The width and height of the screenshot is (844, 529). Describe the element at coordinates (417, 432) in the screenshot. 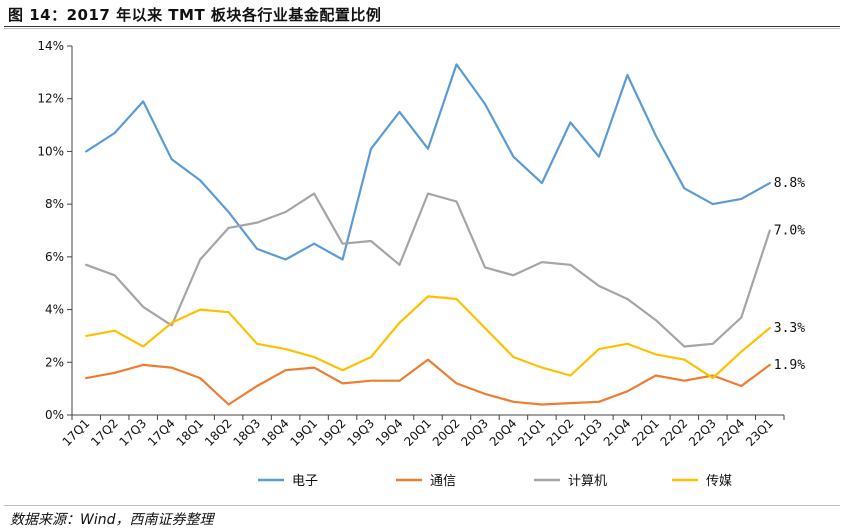

I see `x-tick-label: 20Q1` at that location.